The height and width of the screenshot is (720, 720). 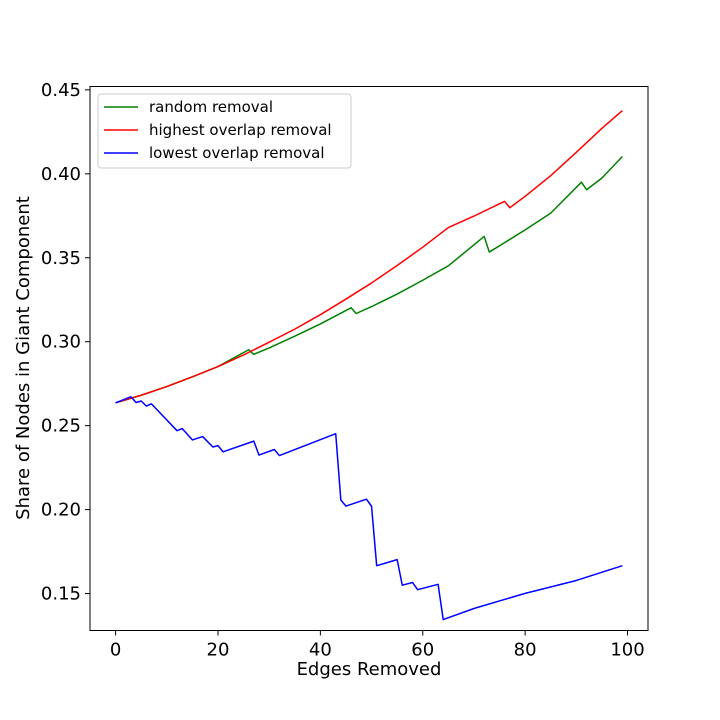 I want to click on x-tick-label: 0, so click(x=115, y=650).